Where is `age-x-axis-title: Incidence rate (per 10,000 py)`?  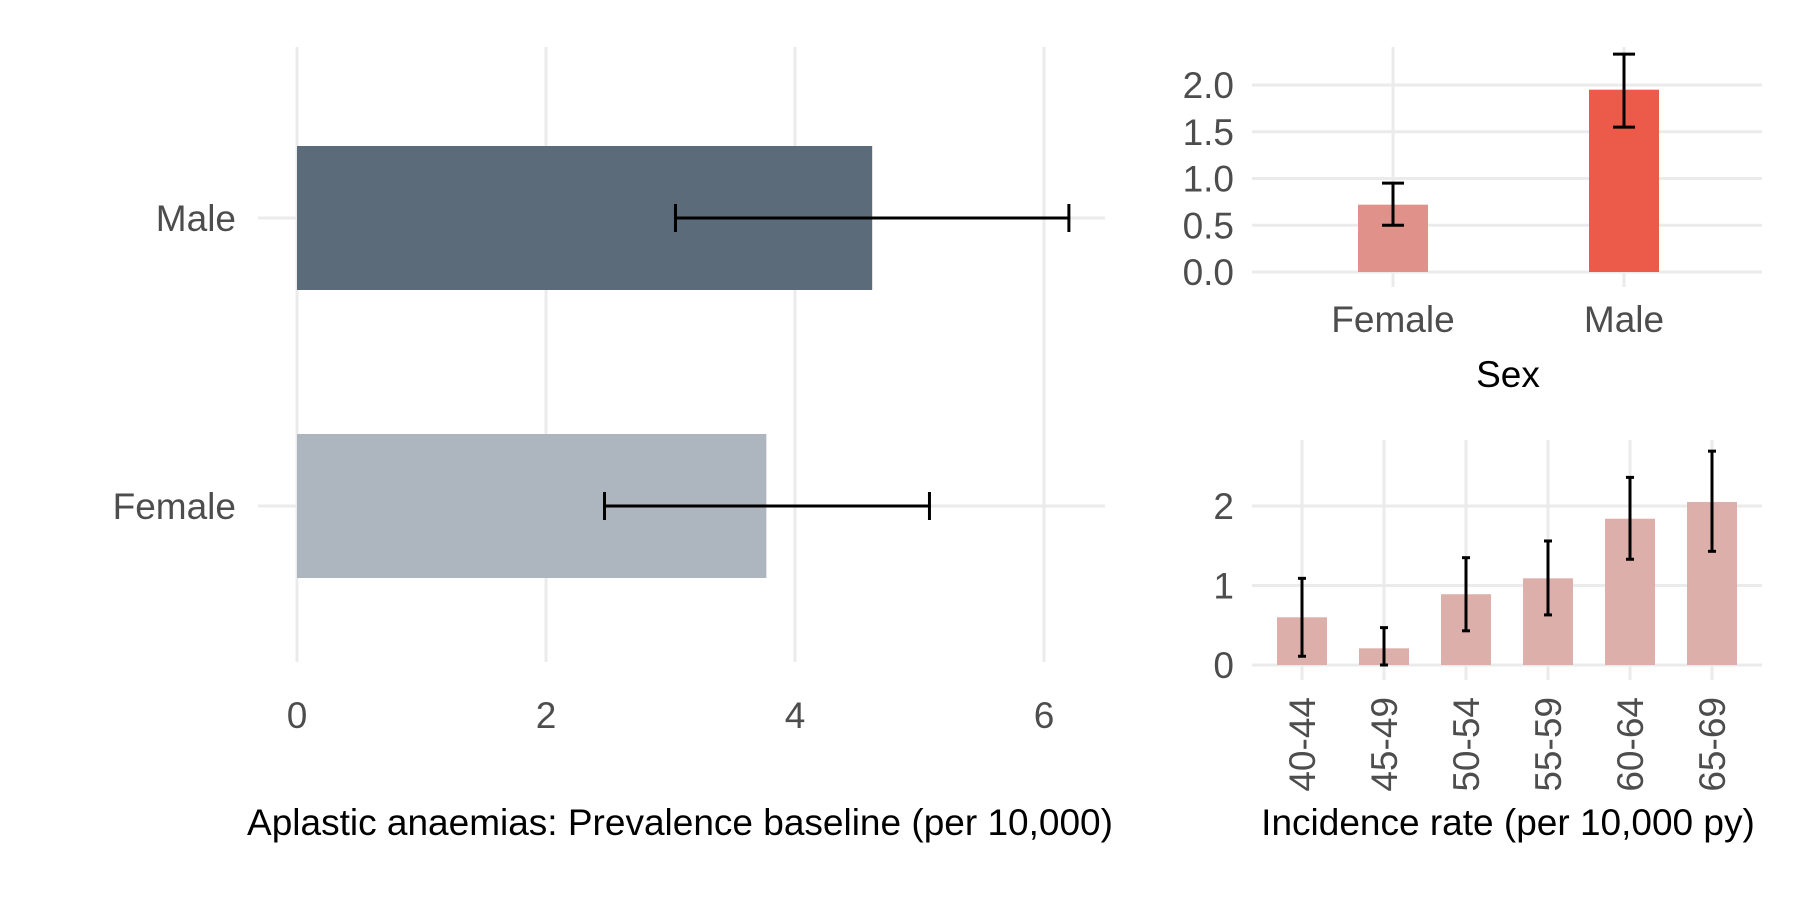 age-x-axis-title: Incidence rate (per 10,000 py) is located at coordinates (1508, 822).